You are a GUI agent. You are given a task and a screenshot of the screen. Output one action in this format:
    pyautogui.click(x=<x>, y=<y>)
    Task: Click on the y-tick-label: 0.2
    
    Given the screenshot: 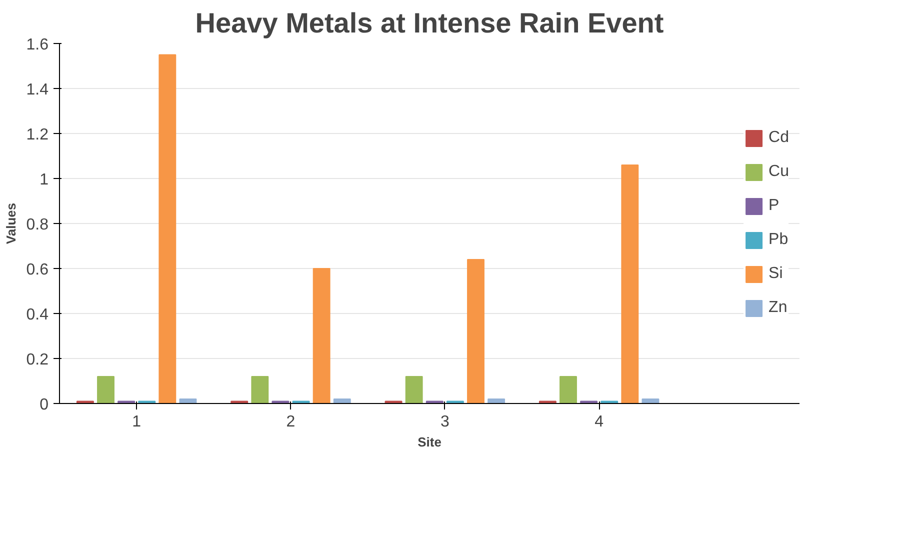 What is the action you would take?
    pyautogui.click(x=37, y=360)
    